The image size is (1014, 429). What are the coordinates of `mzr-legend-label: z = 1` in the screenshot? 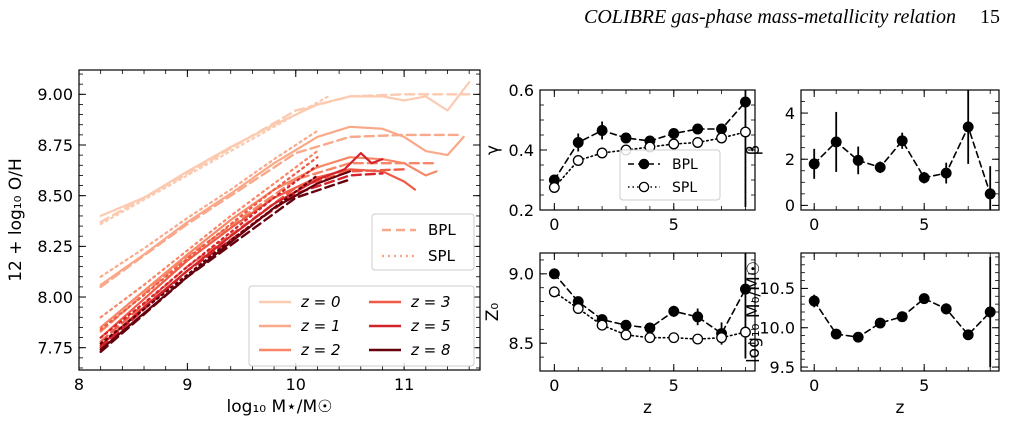 It's located at (320, 326).